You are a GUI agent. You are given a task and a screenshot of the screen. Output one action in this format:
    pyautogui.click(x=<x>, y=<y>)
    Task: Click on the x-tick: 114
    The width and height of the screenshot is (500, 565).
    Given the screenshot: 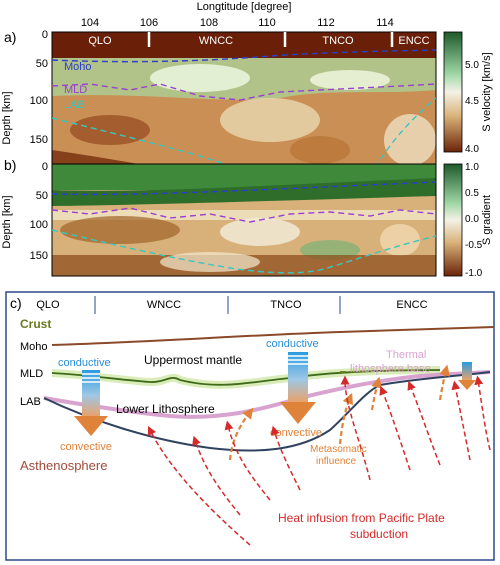 What is the action you would take?
    pyautogui.click(x=385, y=23)
    